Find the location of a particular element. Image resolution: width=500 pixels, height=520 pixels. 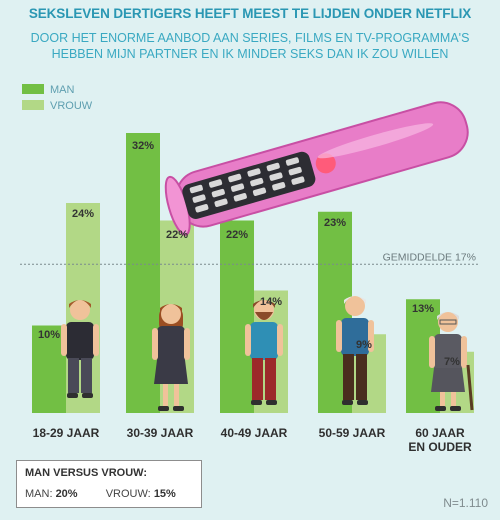

category-label: 40-49 JAAR is located at coordinates (254, 433).